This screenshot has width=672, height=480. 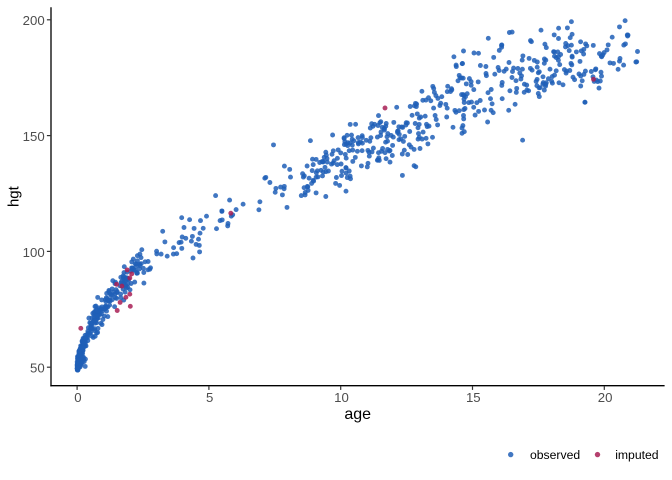 What do you see at coordinates (341, 397) in the screenshot?
I see `svg-text: 10` at bounding box center [341, 397].